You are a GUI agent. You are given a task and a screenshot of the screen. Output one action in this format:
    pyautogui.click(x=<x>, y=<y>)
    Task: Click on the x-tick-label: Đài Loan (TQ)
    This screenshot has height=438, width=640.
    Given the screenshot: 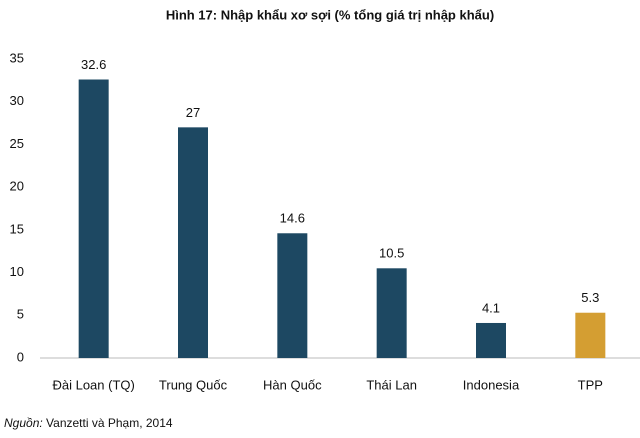 What is the action you would take?
    pyautogui.click(x=93, y=384)
    